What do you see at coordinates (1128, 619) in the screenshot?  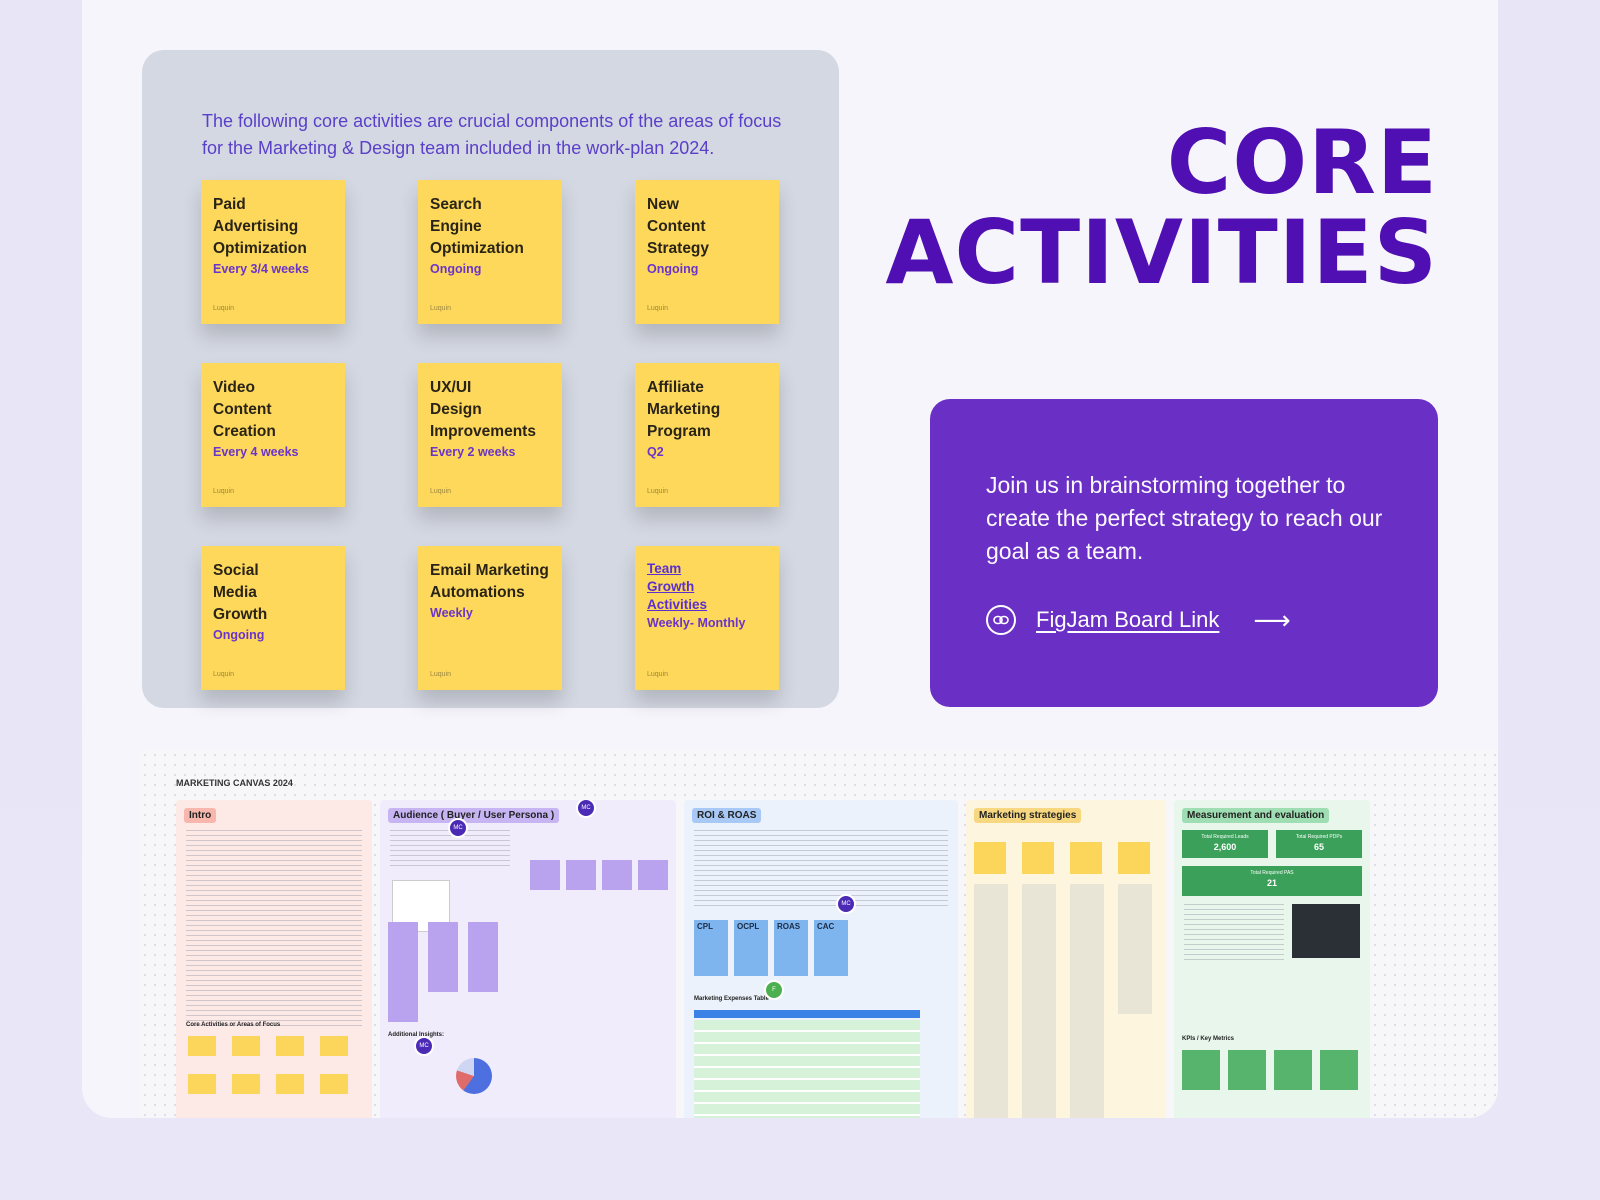 I see `figjam-board-link: FigJam Board Link` at bounding box center [1128, 619].